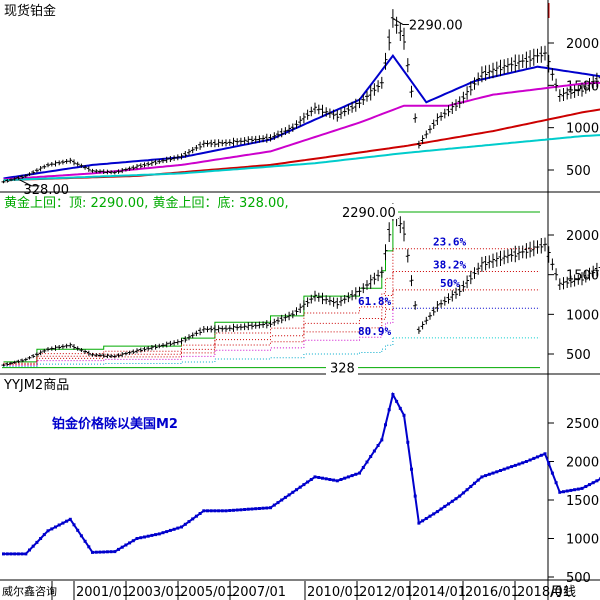 The width and height of the screenshot is (600, 600). What do you see at coordinates (342, 367) in the screenshot?
I see `bottom-level-label-bg` at bounding box center [342, 367].